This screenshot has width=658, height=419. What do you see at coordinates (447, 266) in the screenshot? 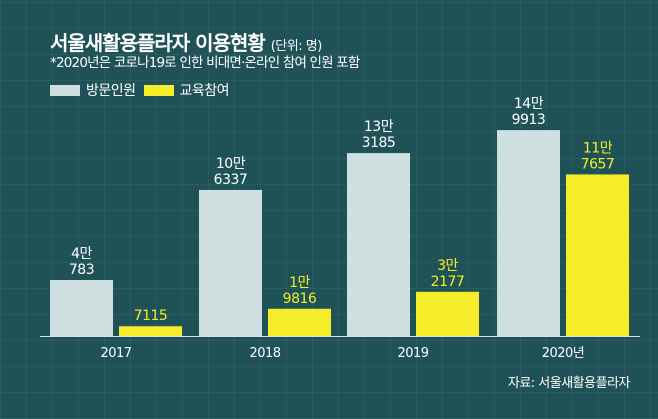
I see `data-label: 3만` at bounding box center [447, 266].